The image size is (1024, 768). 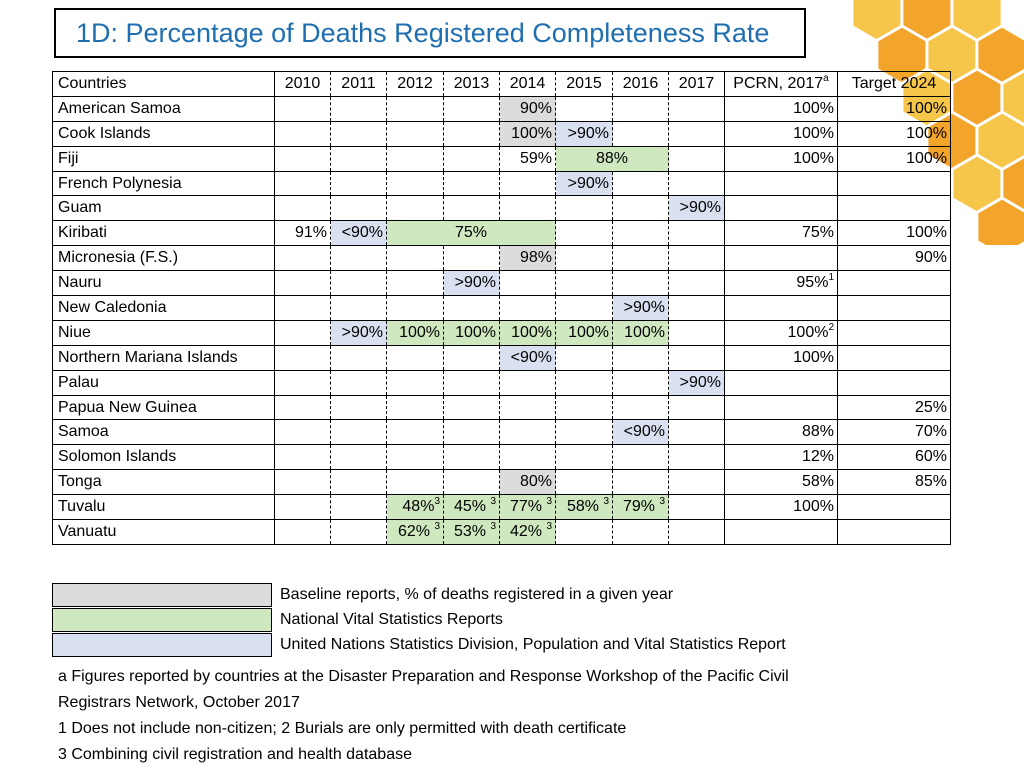 I want to click on year-value: 80%, so click(x=527, y=482).